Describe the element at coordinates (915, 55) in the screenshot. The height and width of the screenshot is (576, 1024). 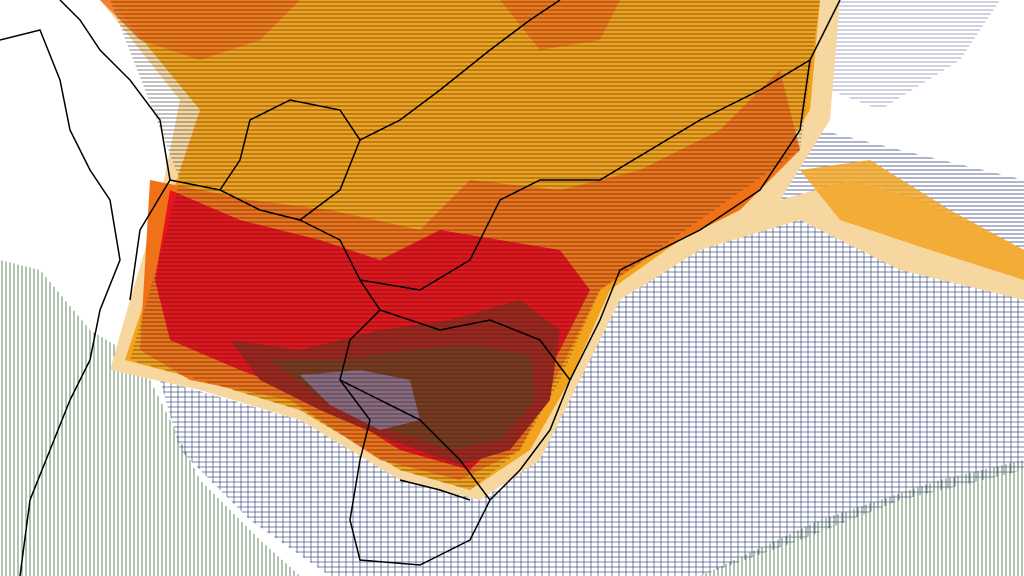
I see `horizontal-hatch-north` at that location.